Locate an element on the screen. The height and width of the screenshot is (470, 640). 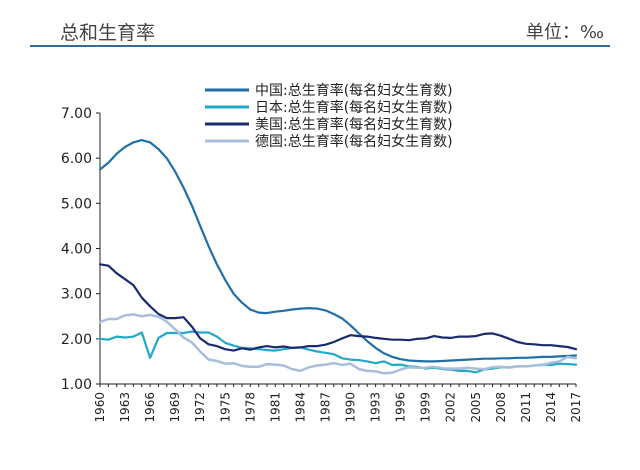
x-tick-label: 1996 is located at coordinates (401, 407).